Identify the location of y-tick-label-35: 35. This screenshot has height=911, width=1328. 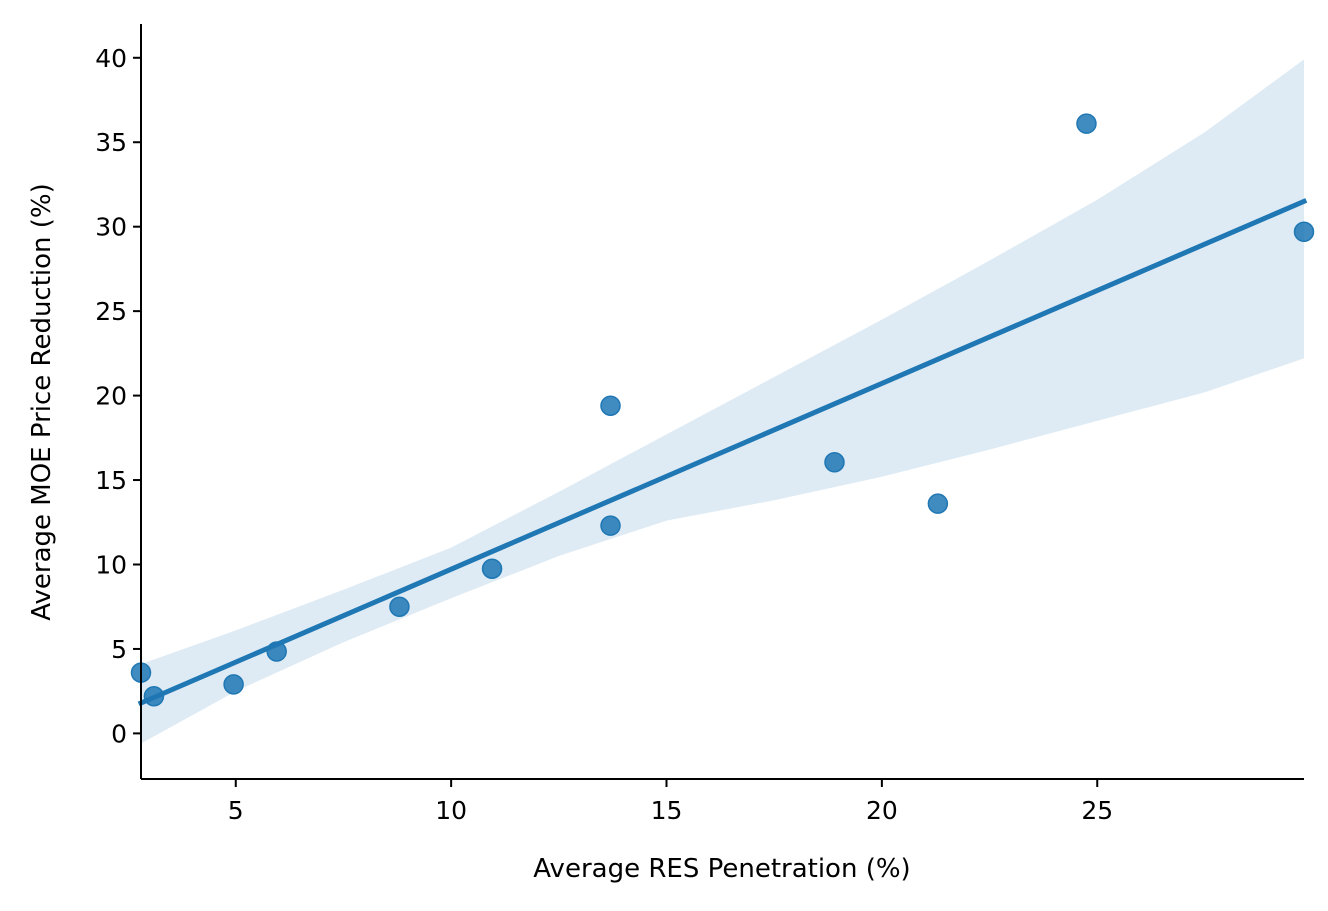
(111, 142).